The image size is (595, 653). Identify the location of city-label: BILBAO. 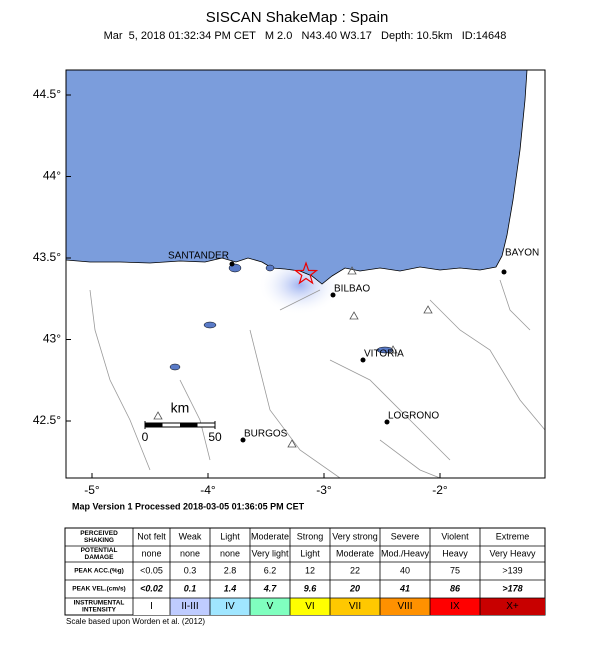
(352, 289).